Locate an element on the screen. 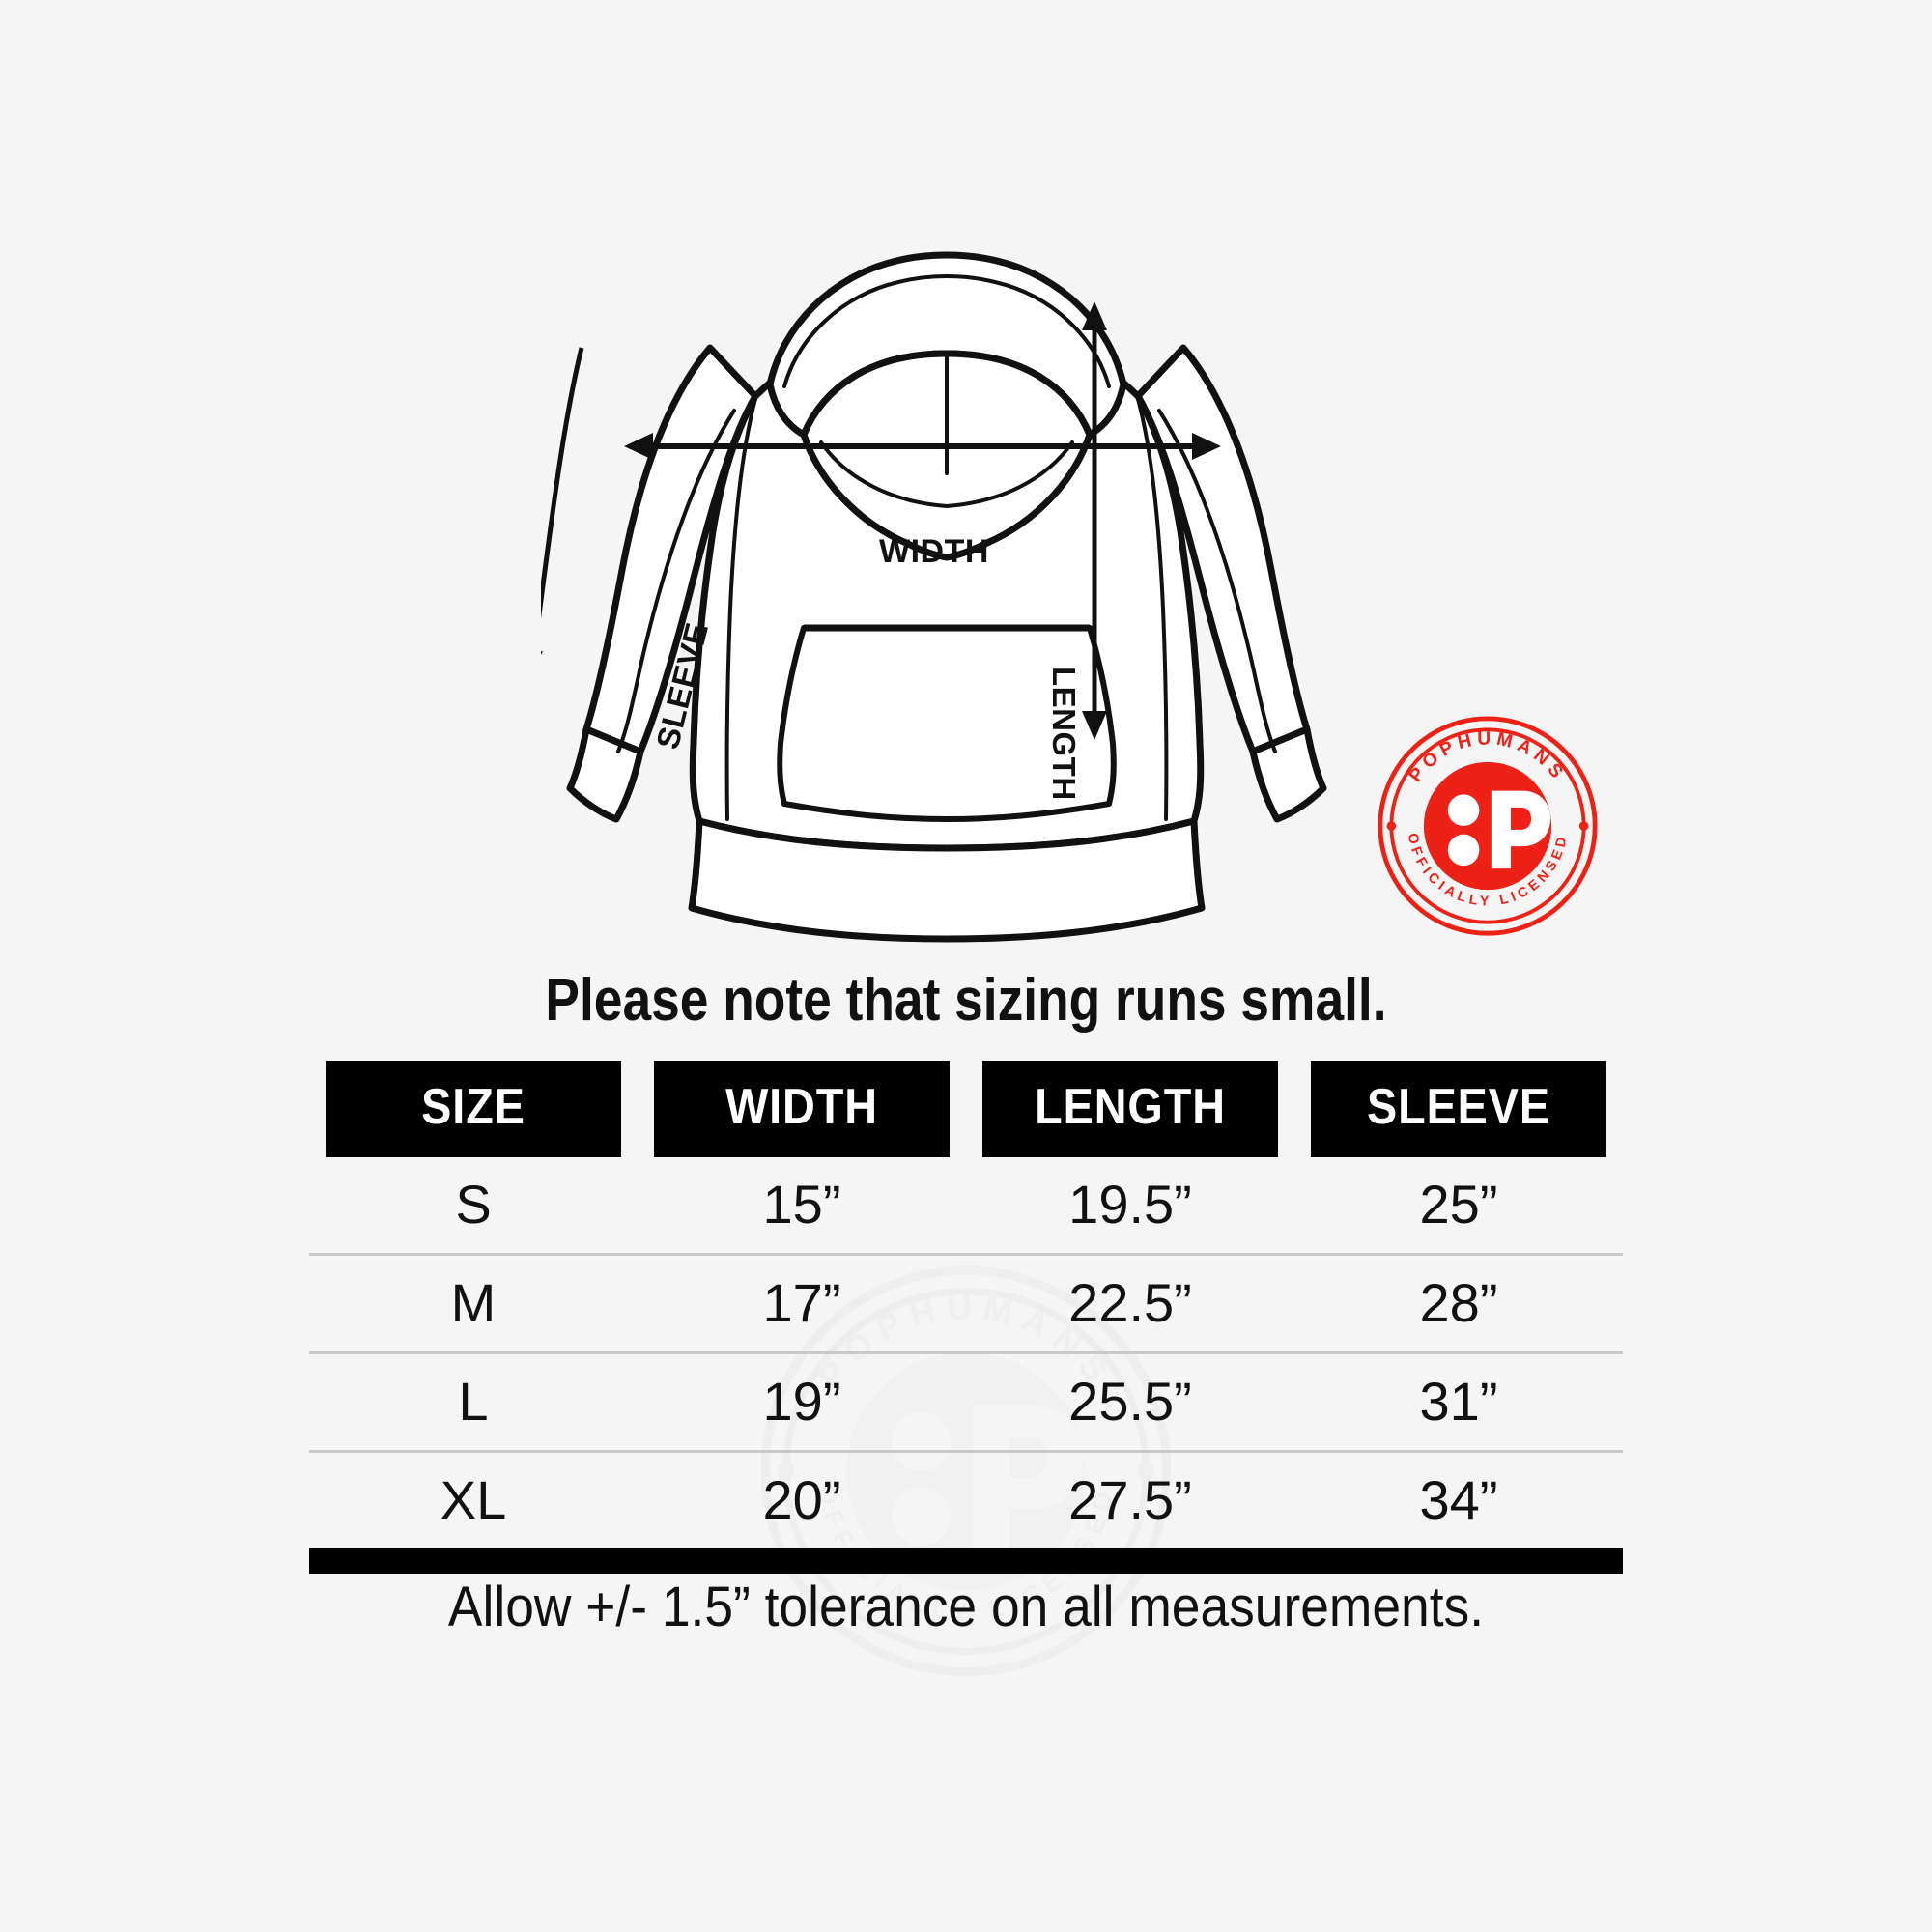 This screenshot has height=1932, width=1932. cell-size: L is located at coordinates (473, 1402).